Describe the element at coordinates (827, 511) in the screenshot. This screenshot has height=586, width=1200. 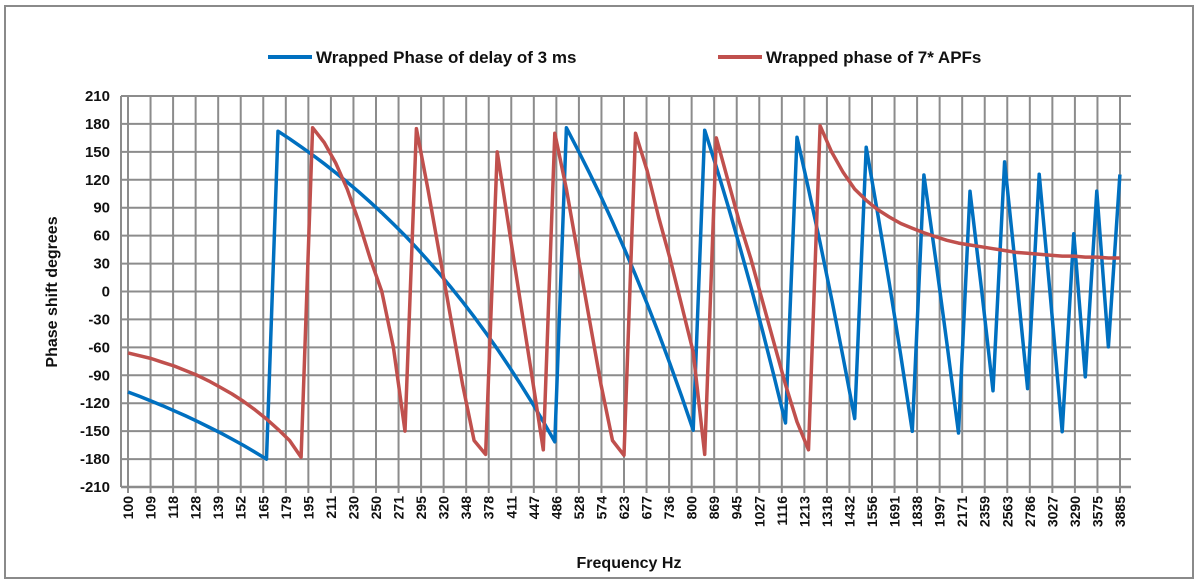
I see `x-tick-label: 1318` at that location.